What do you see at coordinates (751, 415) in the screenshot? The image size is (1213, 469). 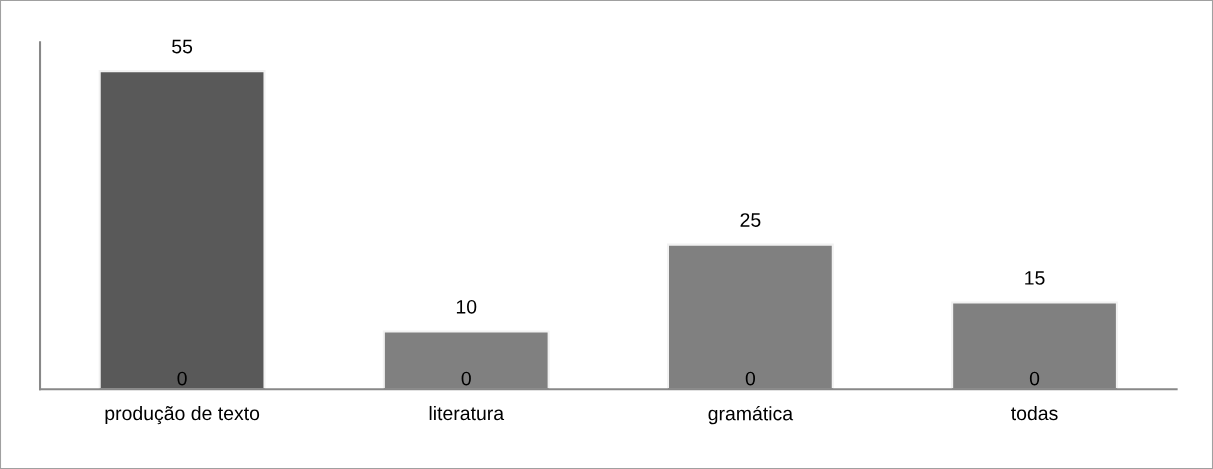 I see `x-tick-label: gramática` at bounding box center [751, 415].